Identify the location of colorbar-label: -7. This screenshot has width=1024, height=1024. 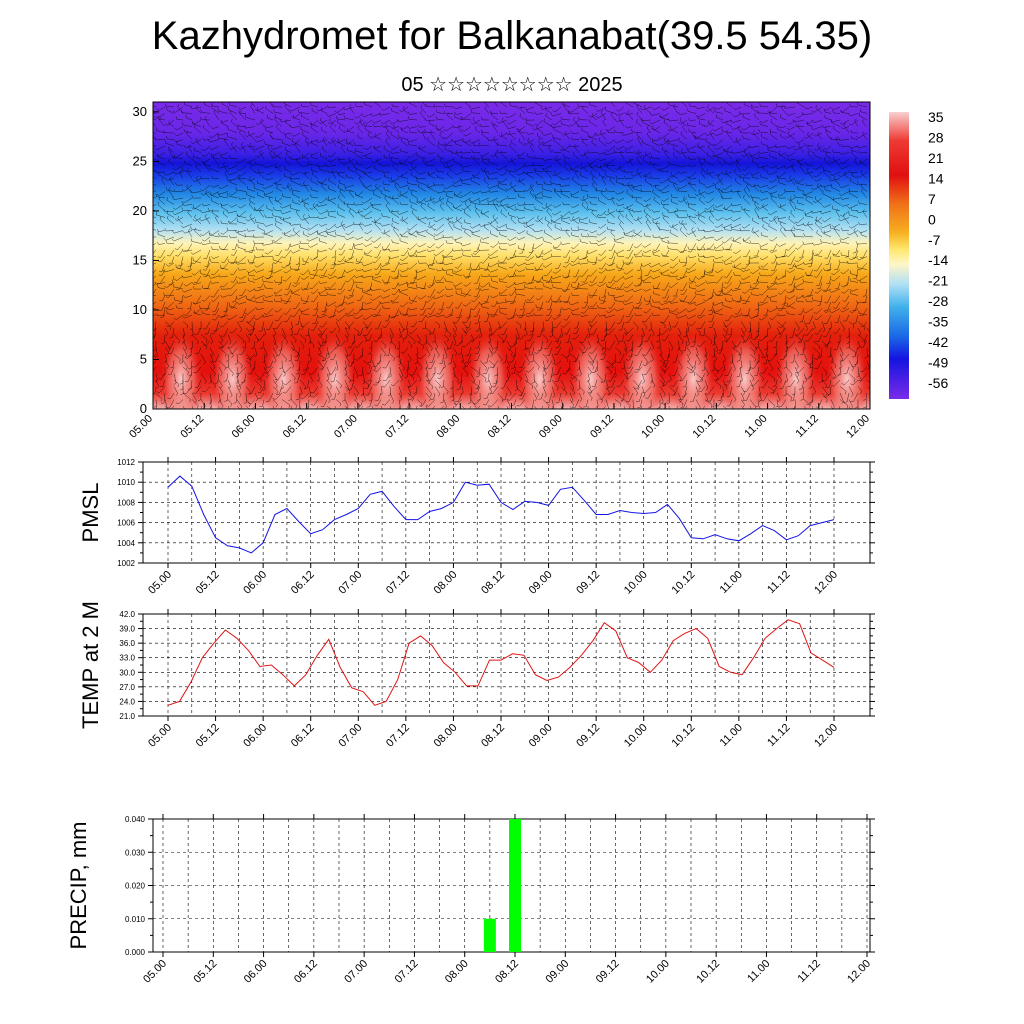
(934, 240).